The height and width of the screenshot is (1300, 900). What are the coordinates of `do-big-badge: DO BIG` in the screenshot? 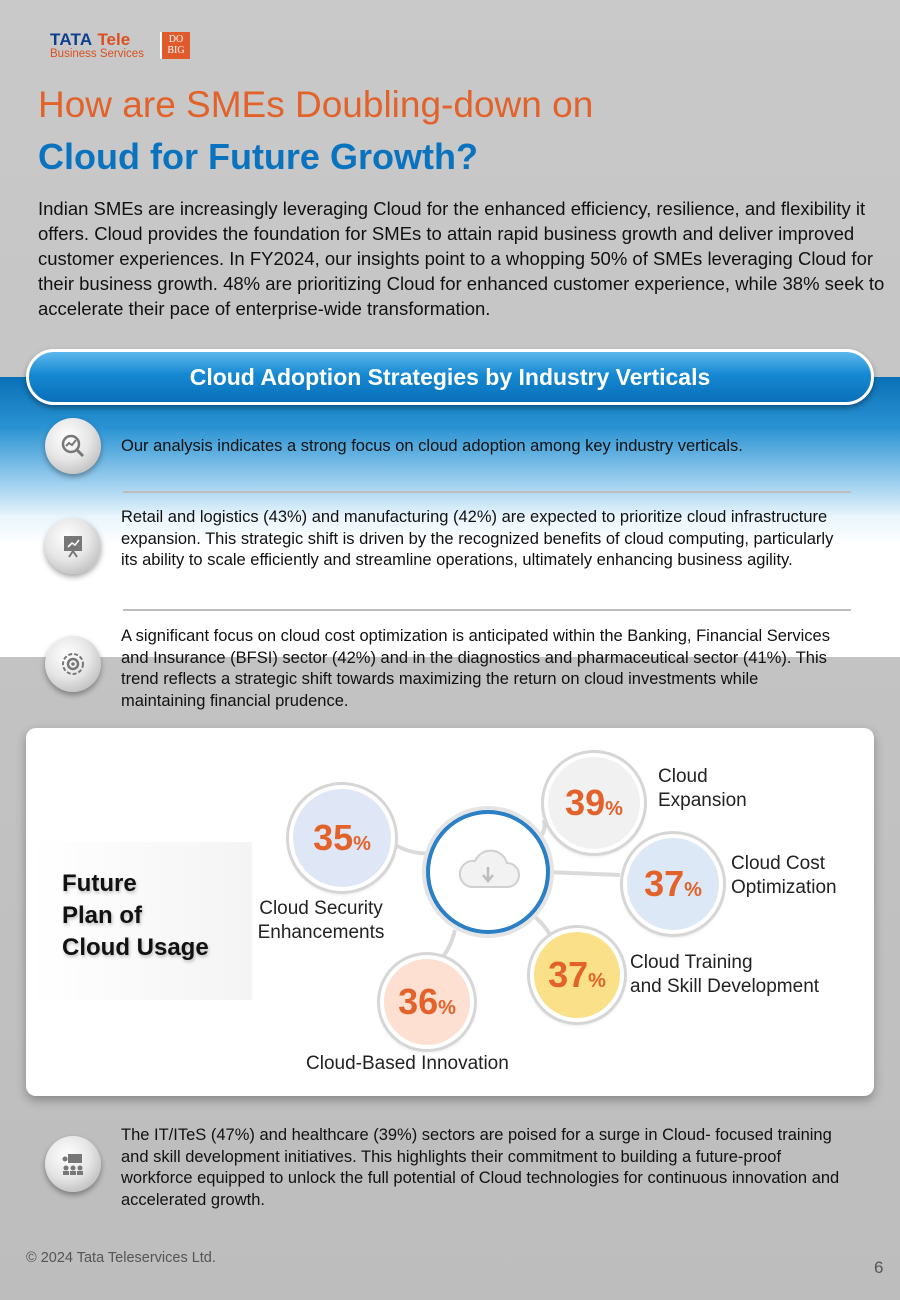 It's located at (175, 45).